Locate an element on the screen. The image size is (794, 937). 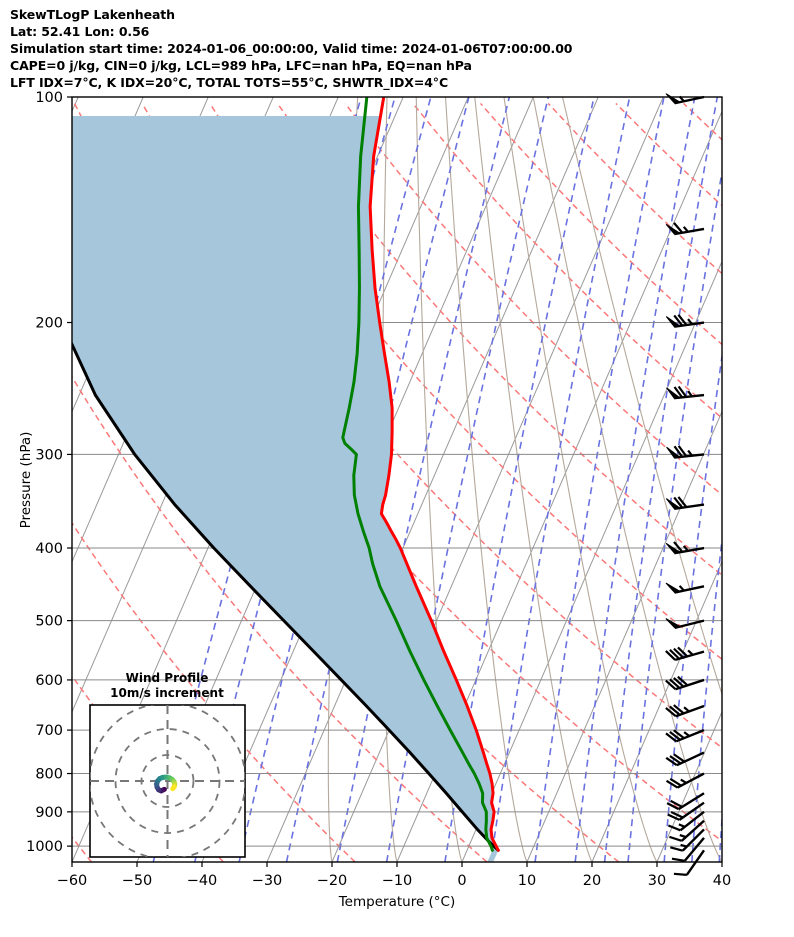
x-axis-ticks: −60 −50 −40 −30 −20 −10 0 10 20 30 40 is located at coordinates (394, 875).